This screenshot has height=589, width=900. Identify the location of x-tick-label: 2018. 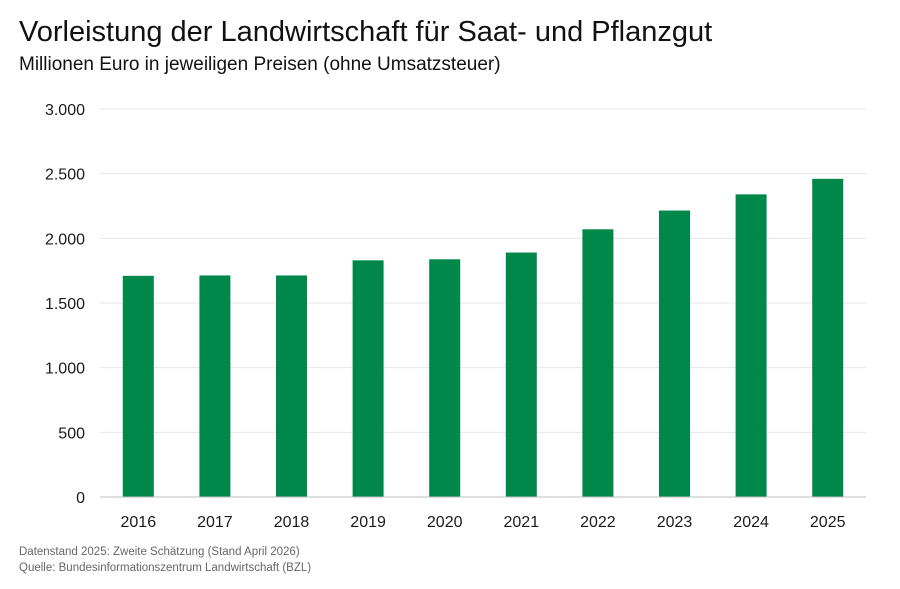
(292, 522).